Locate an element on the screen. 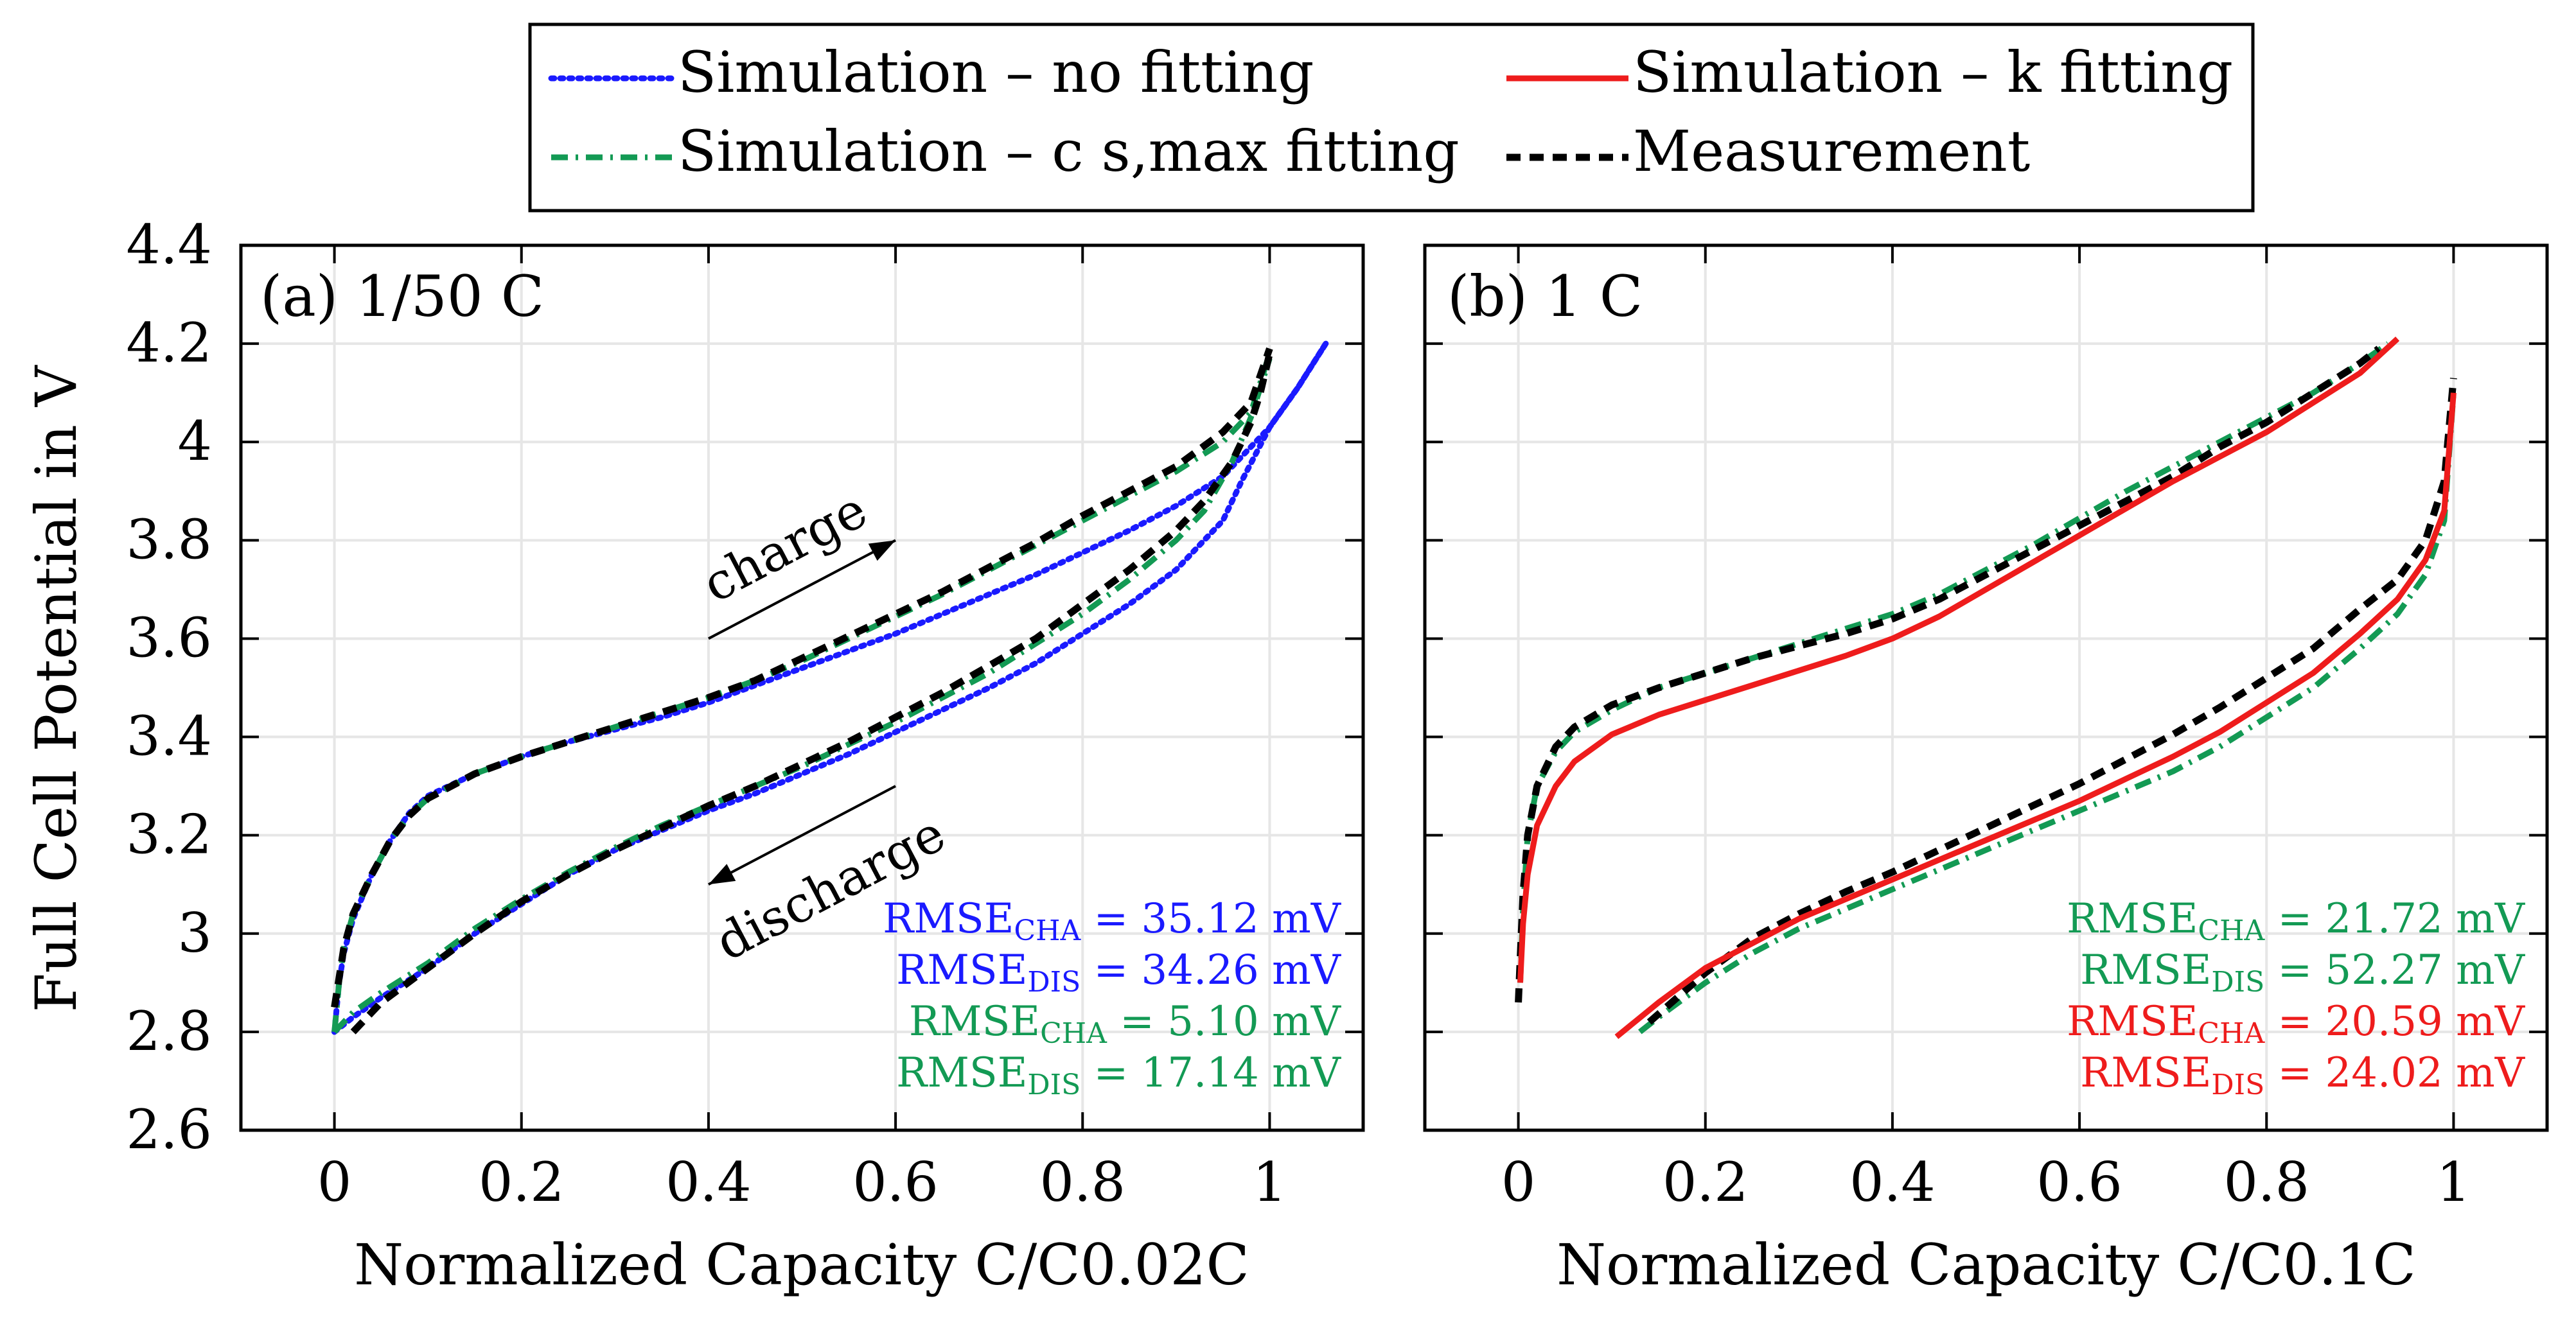 The width and height of the screenshot is (2576, 1328). rmse-label: RMSECHA = 21.72 mV is located at coordinates (2296, 921).